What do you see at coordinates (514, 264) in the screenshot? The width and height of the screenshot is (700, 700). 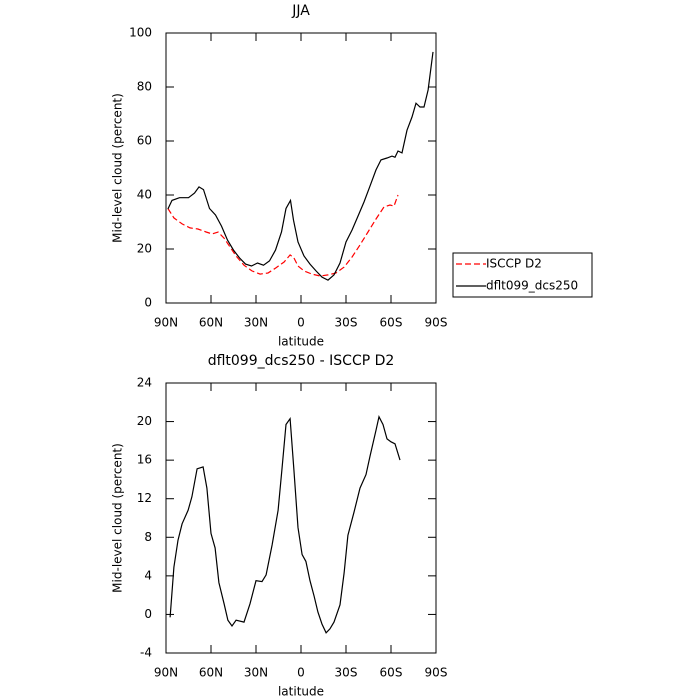 I see `legend-label: ISCCP D2` at bounding box center [514, 264].